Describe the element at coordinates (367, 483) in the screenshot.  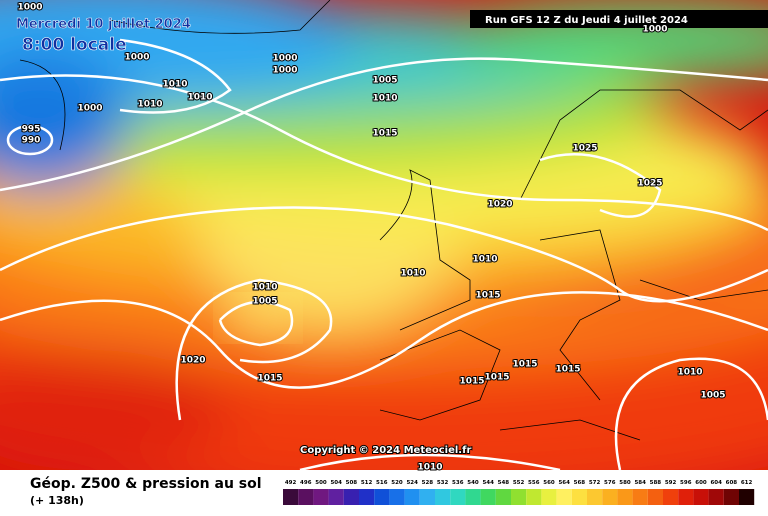
I see `colorbar-label: 512` at that location.